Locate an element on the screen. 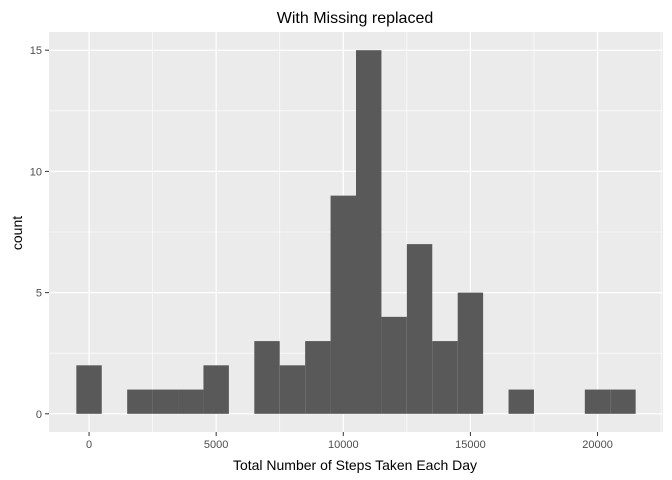  x-tick-label: 20000 is located at coordinates (597, 445).